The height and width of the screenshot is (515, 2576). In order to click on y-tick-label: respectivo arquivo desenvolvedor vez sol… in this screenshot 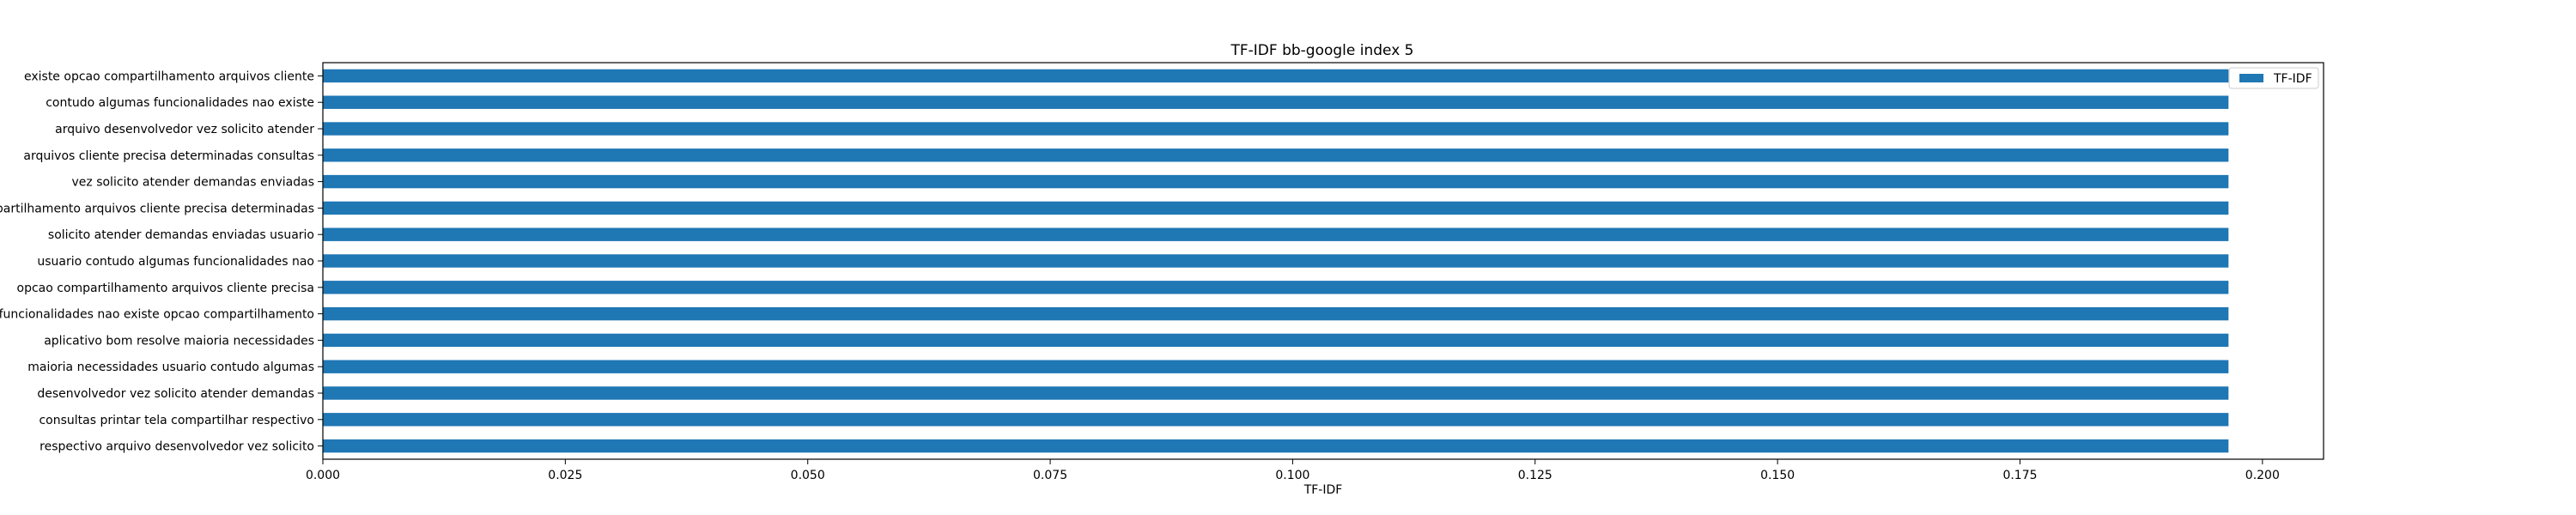, I will do `click(176, 447)`.